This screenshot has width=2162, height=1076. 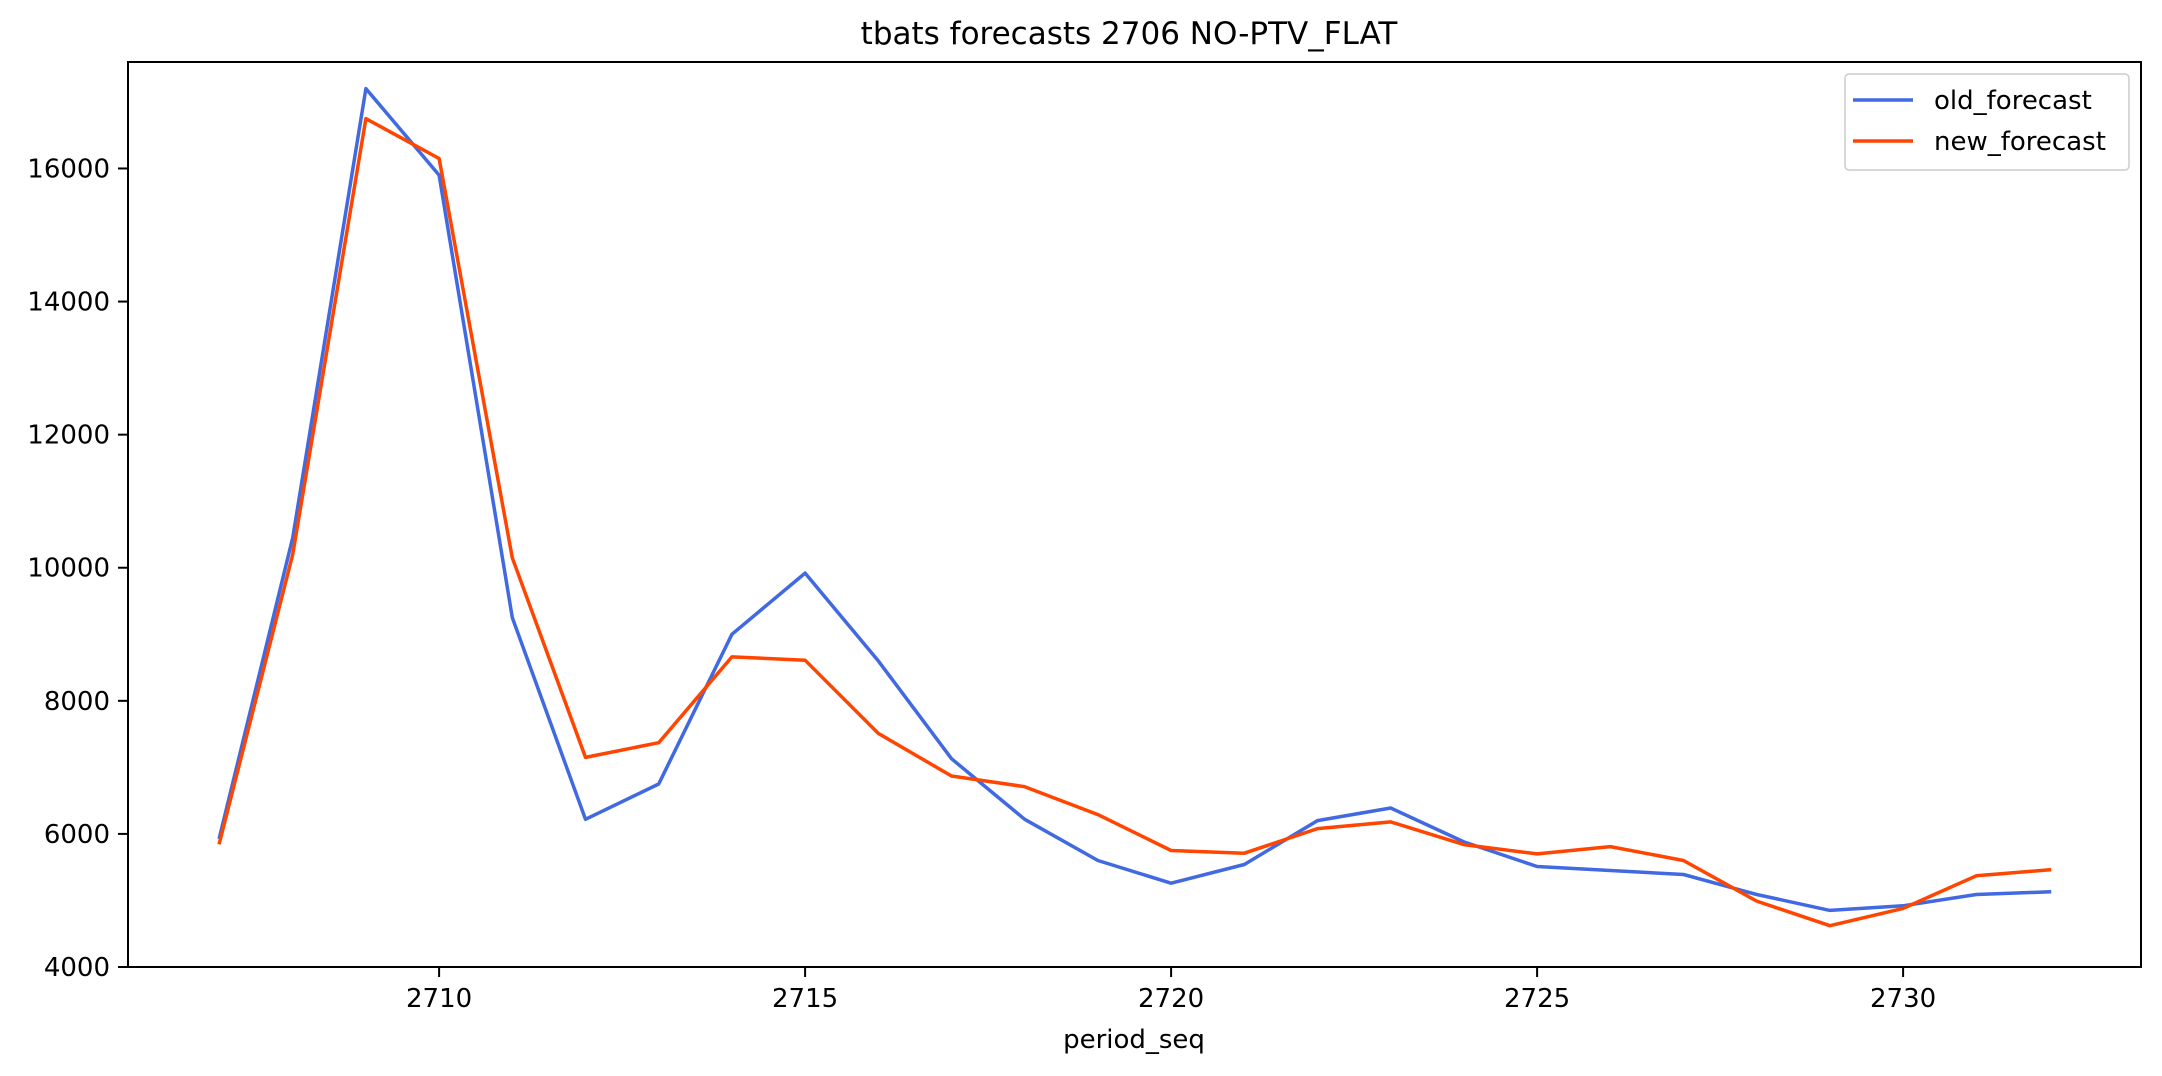 What do you see at coordinates (68, 169) in the screenshot?
I see `y-tick-label: 16000` at bounding box center [68, 169].